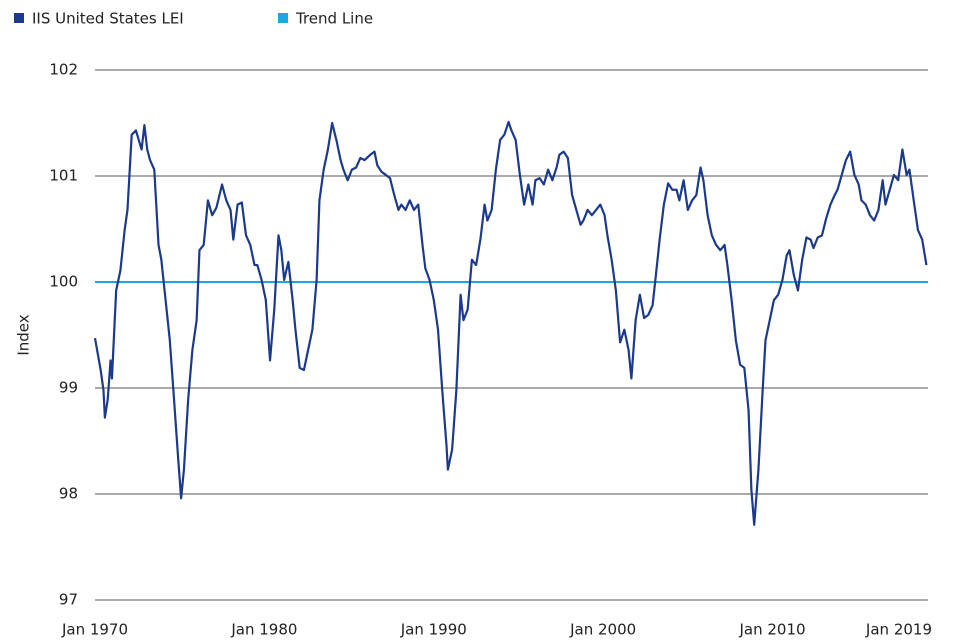 This screenshot has height=644, width=979. Describe the element at coordinates (63, 282) in the screenshot. I see `y-tick-label: 100` at that location.